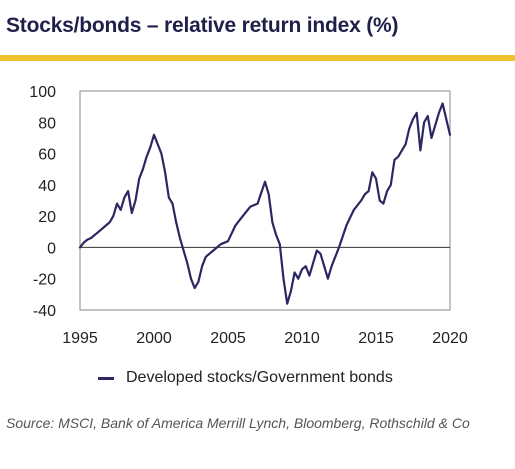  I want to click on legend: Developed stocks/Government bonds, so click(245, 378).